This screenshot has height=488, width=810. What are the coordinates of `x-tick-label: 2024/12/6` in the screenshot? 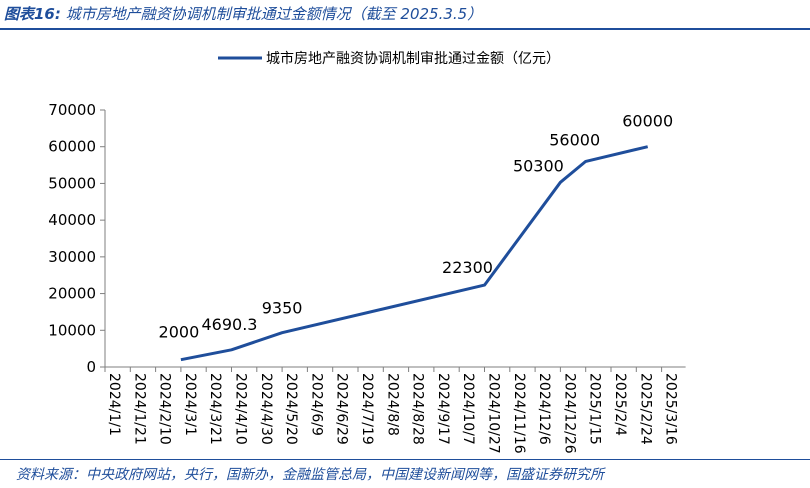 It's located at (544, 409).